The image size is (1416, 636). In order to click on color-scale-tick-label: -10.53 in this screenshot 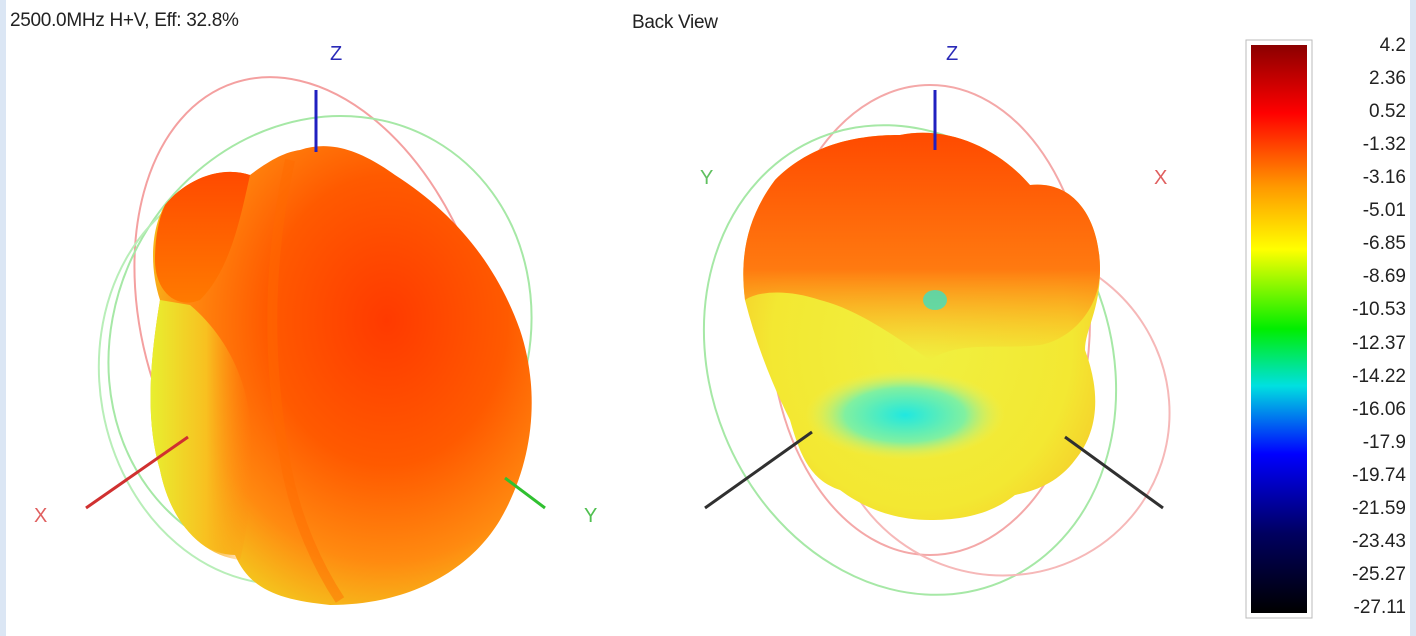, I will do `click(1379, 310)`.